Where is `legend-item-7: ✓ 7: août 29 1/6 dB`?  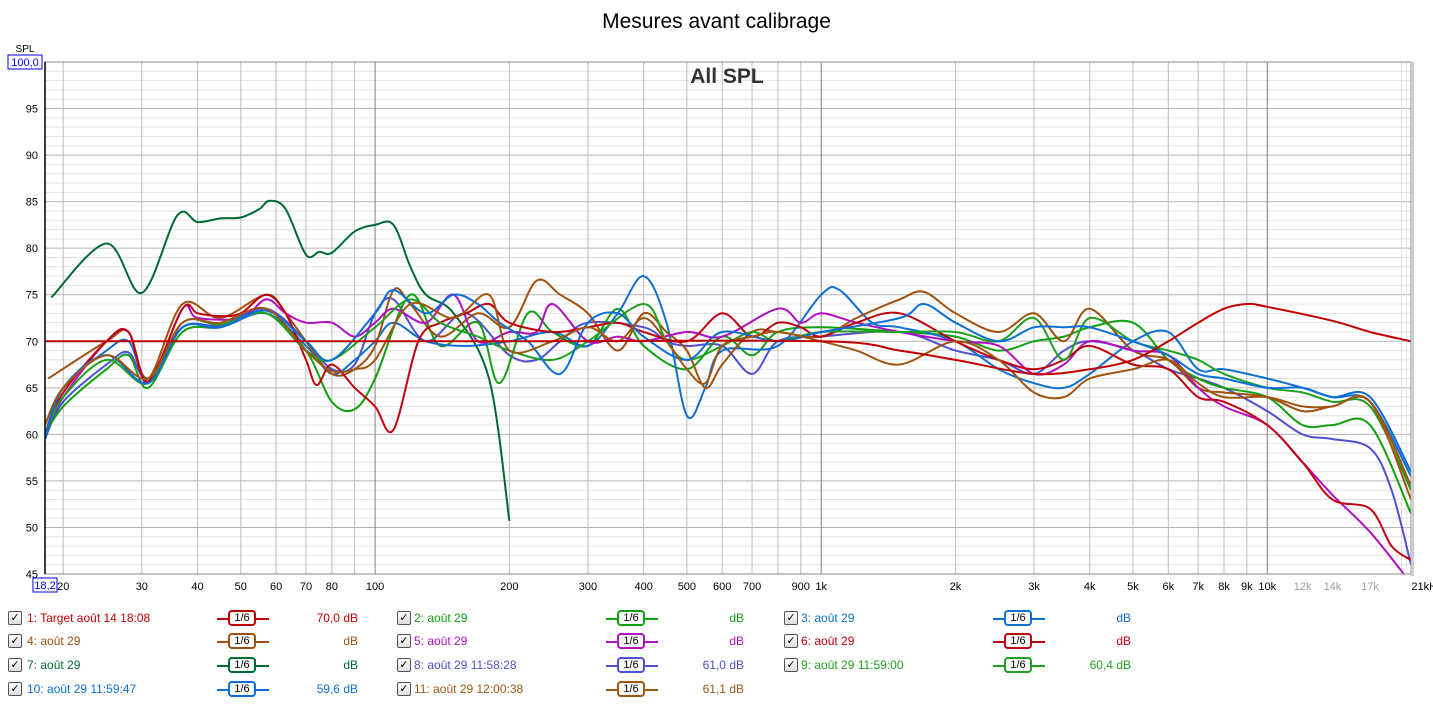
legend-item-7: ✓ 7: août 29 1/6 dB is located at coordinates (716, 666).